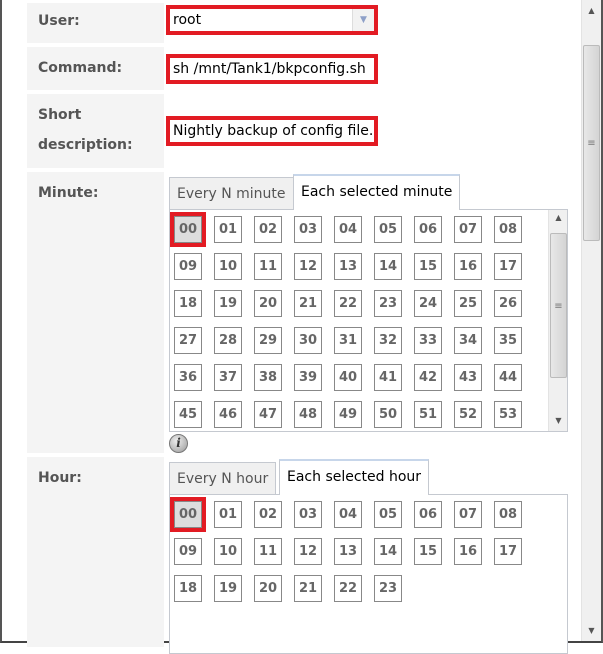 The image size is (603, 654). What do you see at coordinates (468, 340) in the screenshot?
I see `minute-cell-34: 34` at bounding box center [468, 340].